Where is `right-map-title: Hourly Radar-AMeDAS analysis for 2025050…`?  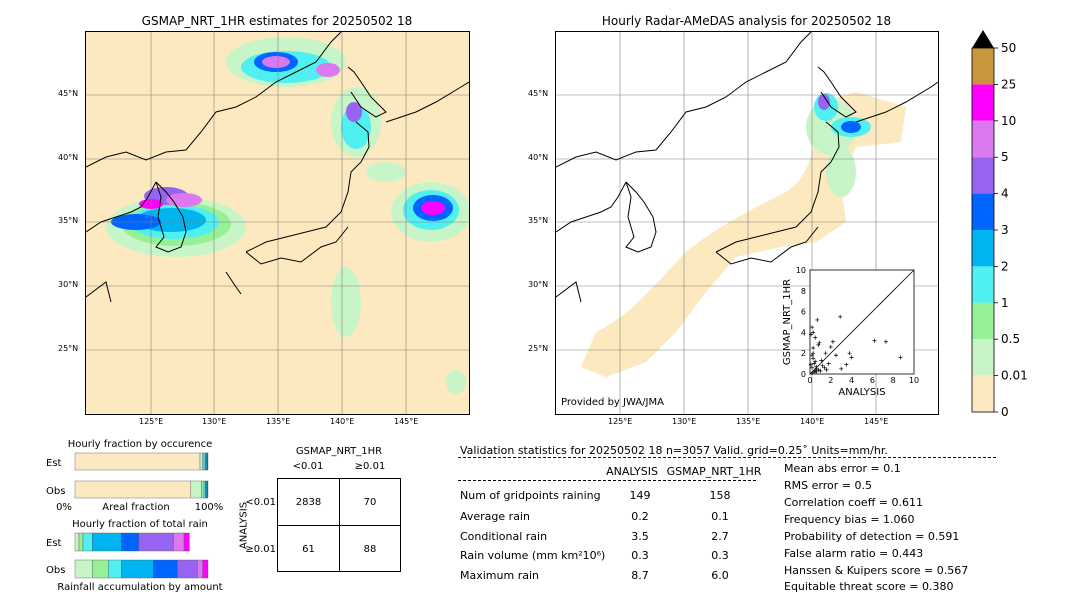
right-map-title: Hourly Radar-AMeDAS analysis for 2025050… is located at coordinates (746, 21).